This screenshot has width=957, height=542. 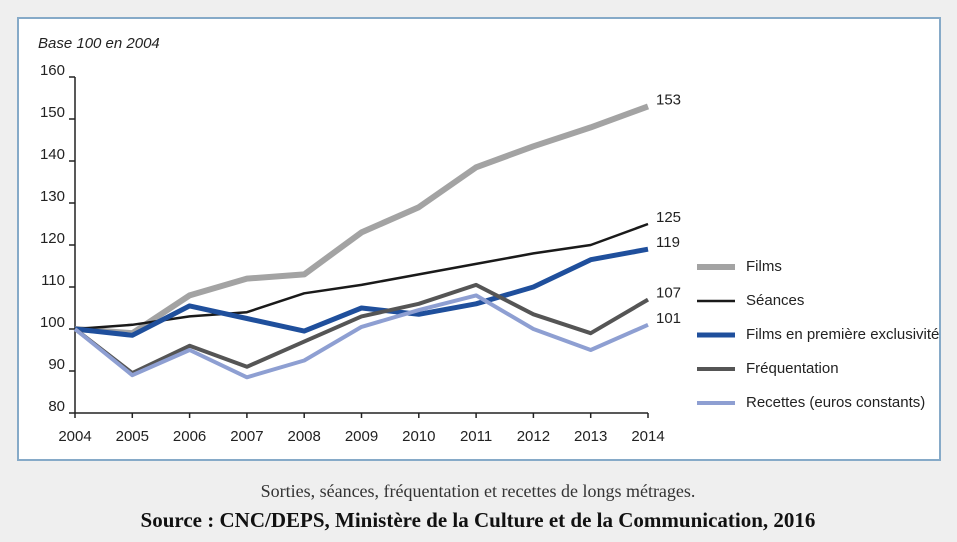 I want to click on y-tick-label: 120, so click(x=52, y=238).